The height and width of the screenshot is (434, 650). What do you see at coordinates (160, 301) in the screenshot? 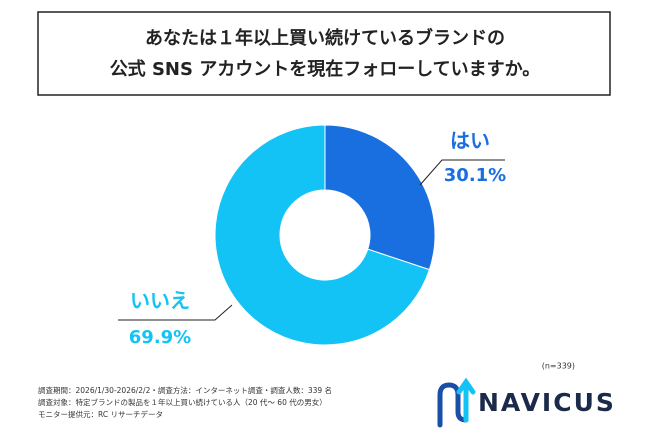
I see `category-label: いいえ` at bounding box center [160, 301].